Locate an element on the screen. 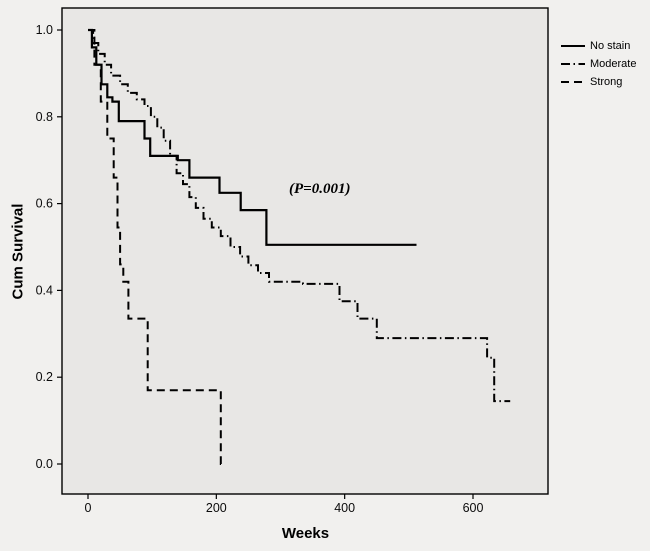  svg-text: 400 is located at coordinates (344, 508).